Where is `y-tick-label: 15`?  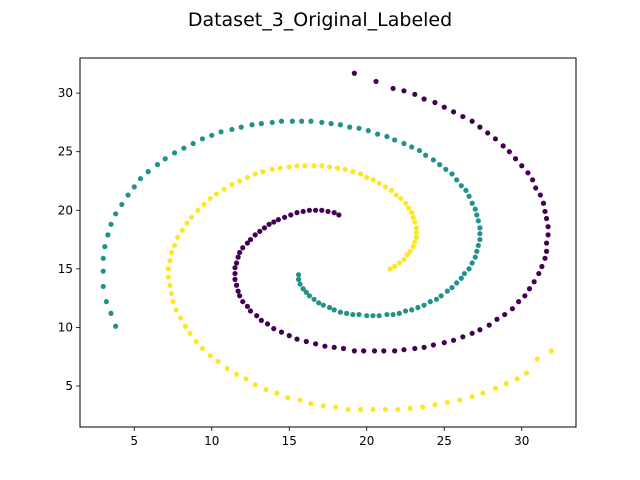 y-tick-label: 15 is located at coordinates (65, 269).